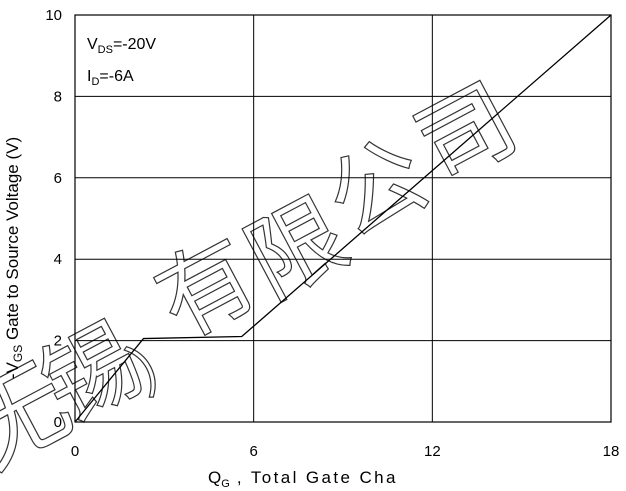 The height and width of the screenshot is (491, 626). Describe the element at coordinates (75, 451) in the screenshot. I see `x-tick-label: 0` at that location.